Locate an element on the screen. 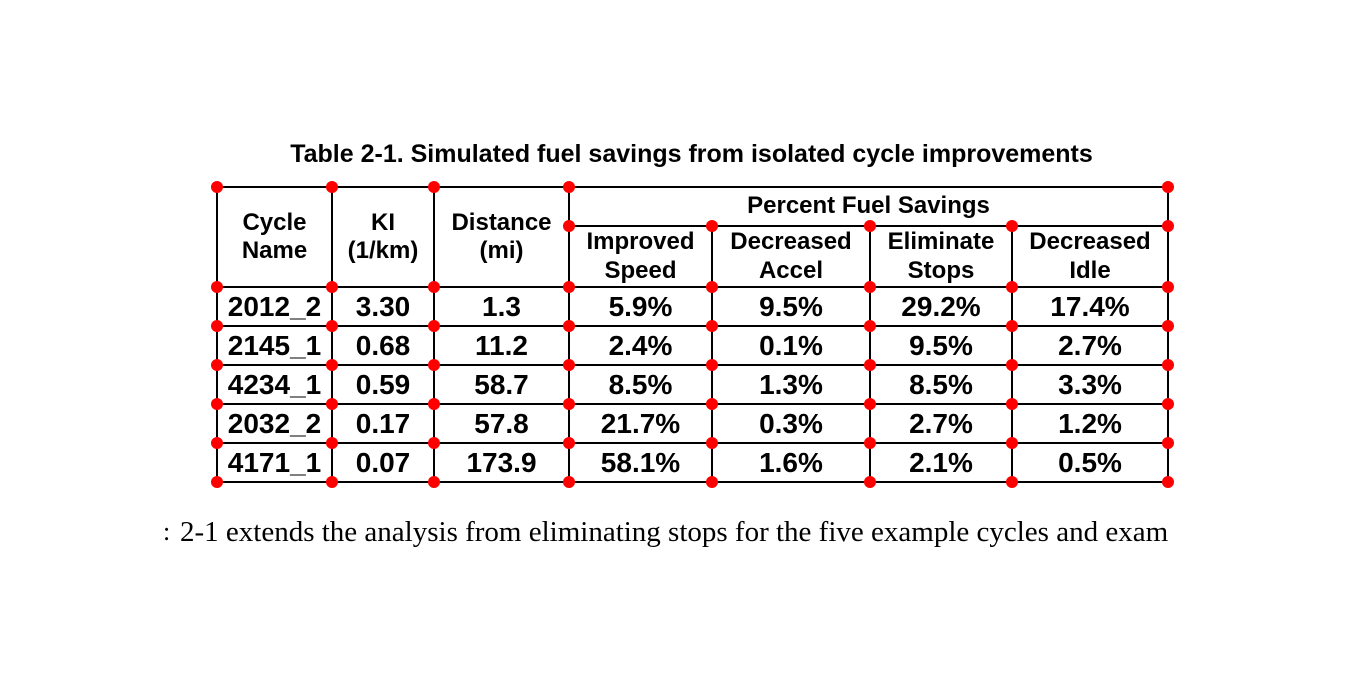 This screenshot has width=1366, height=674. cell-eliminate-stops: 2.7% is located at coordinates (941, 423).